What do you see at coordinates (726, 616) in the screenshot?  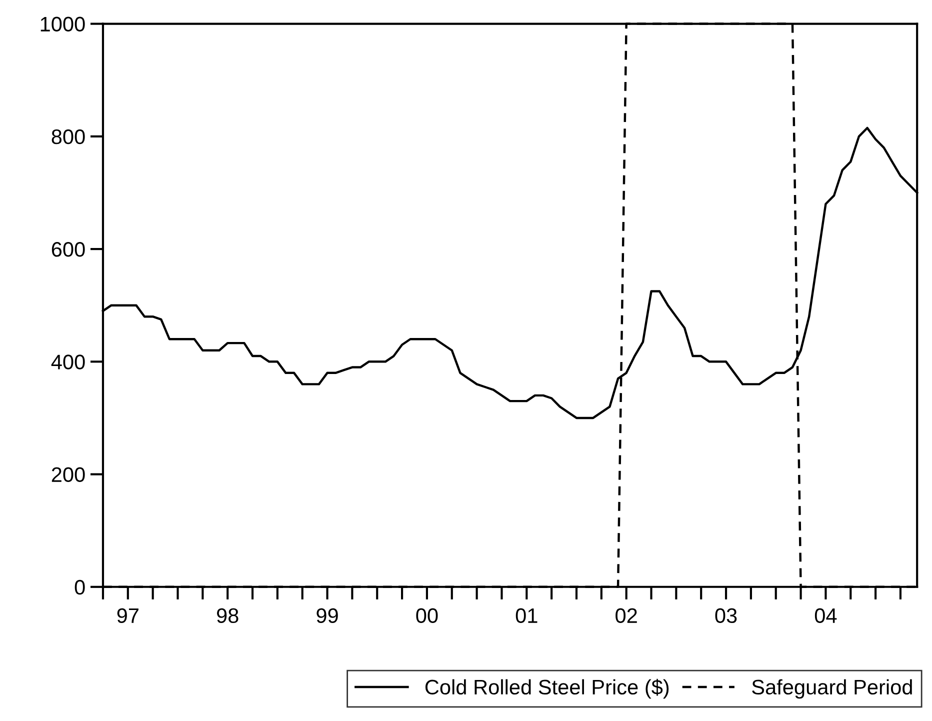 I see `x-tick-label: 03` at bounding box center [726, 616].